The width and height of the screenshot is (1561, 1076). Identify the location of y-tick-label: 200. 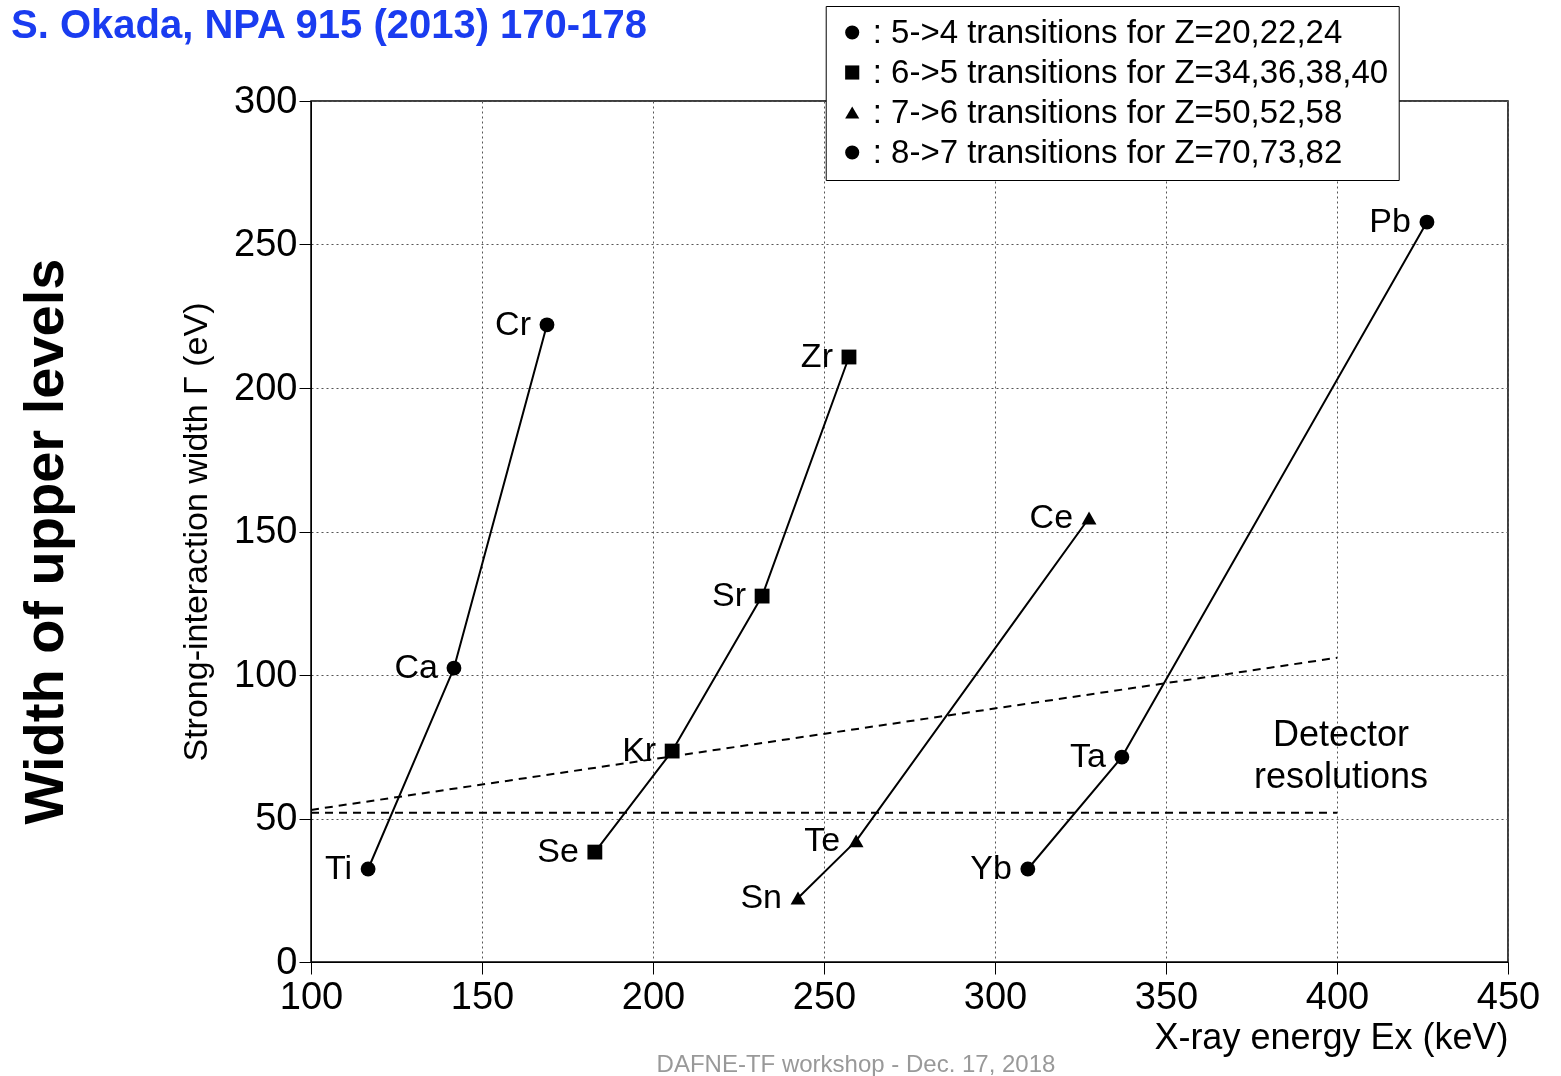
(266, 386).